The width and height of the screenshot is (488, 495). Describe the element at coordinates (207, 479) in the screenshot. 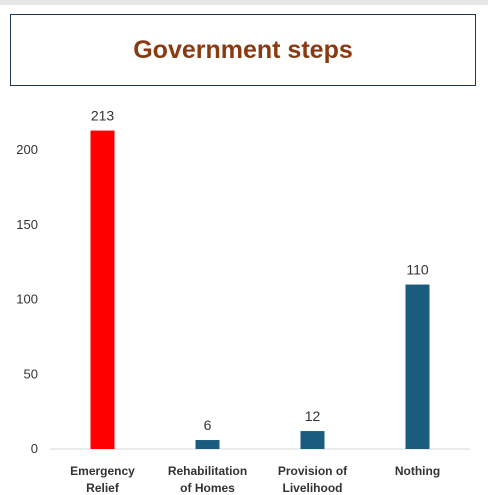

I see `category-label-1: Rehabilitation of Homes` at that location.